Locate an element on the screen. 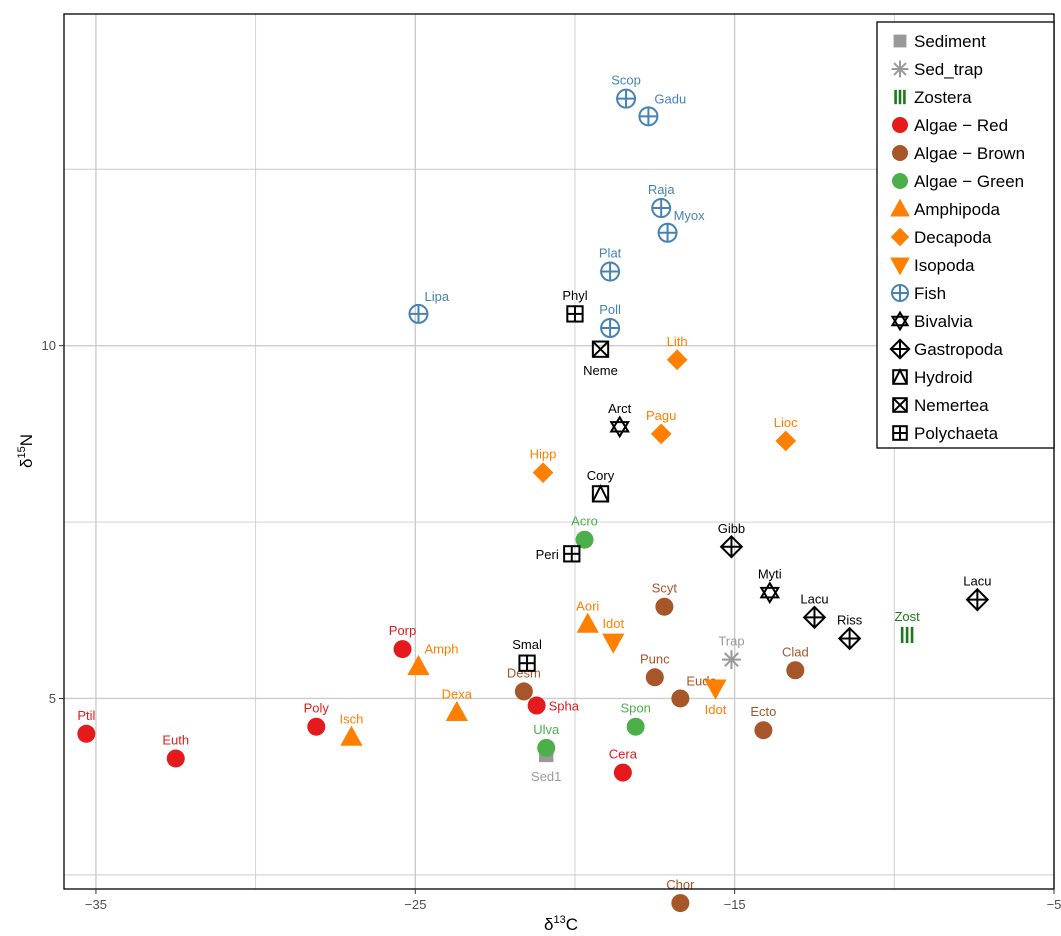  point-label: Punc is located at coordinates (655, 658).